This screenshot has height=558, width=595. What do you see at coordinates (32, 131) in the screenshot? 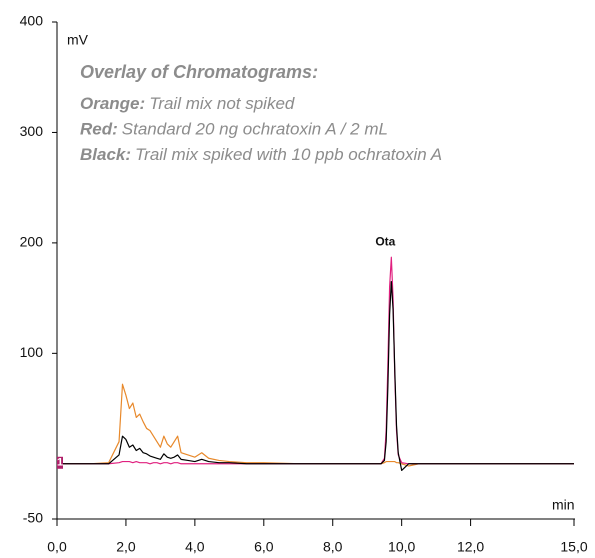
I see `y-tick-label: 300` at bounding box center [32, 131].